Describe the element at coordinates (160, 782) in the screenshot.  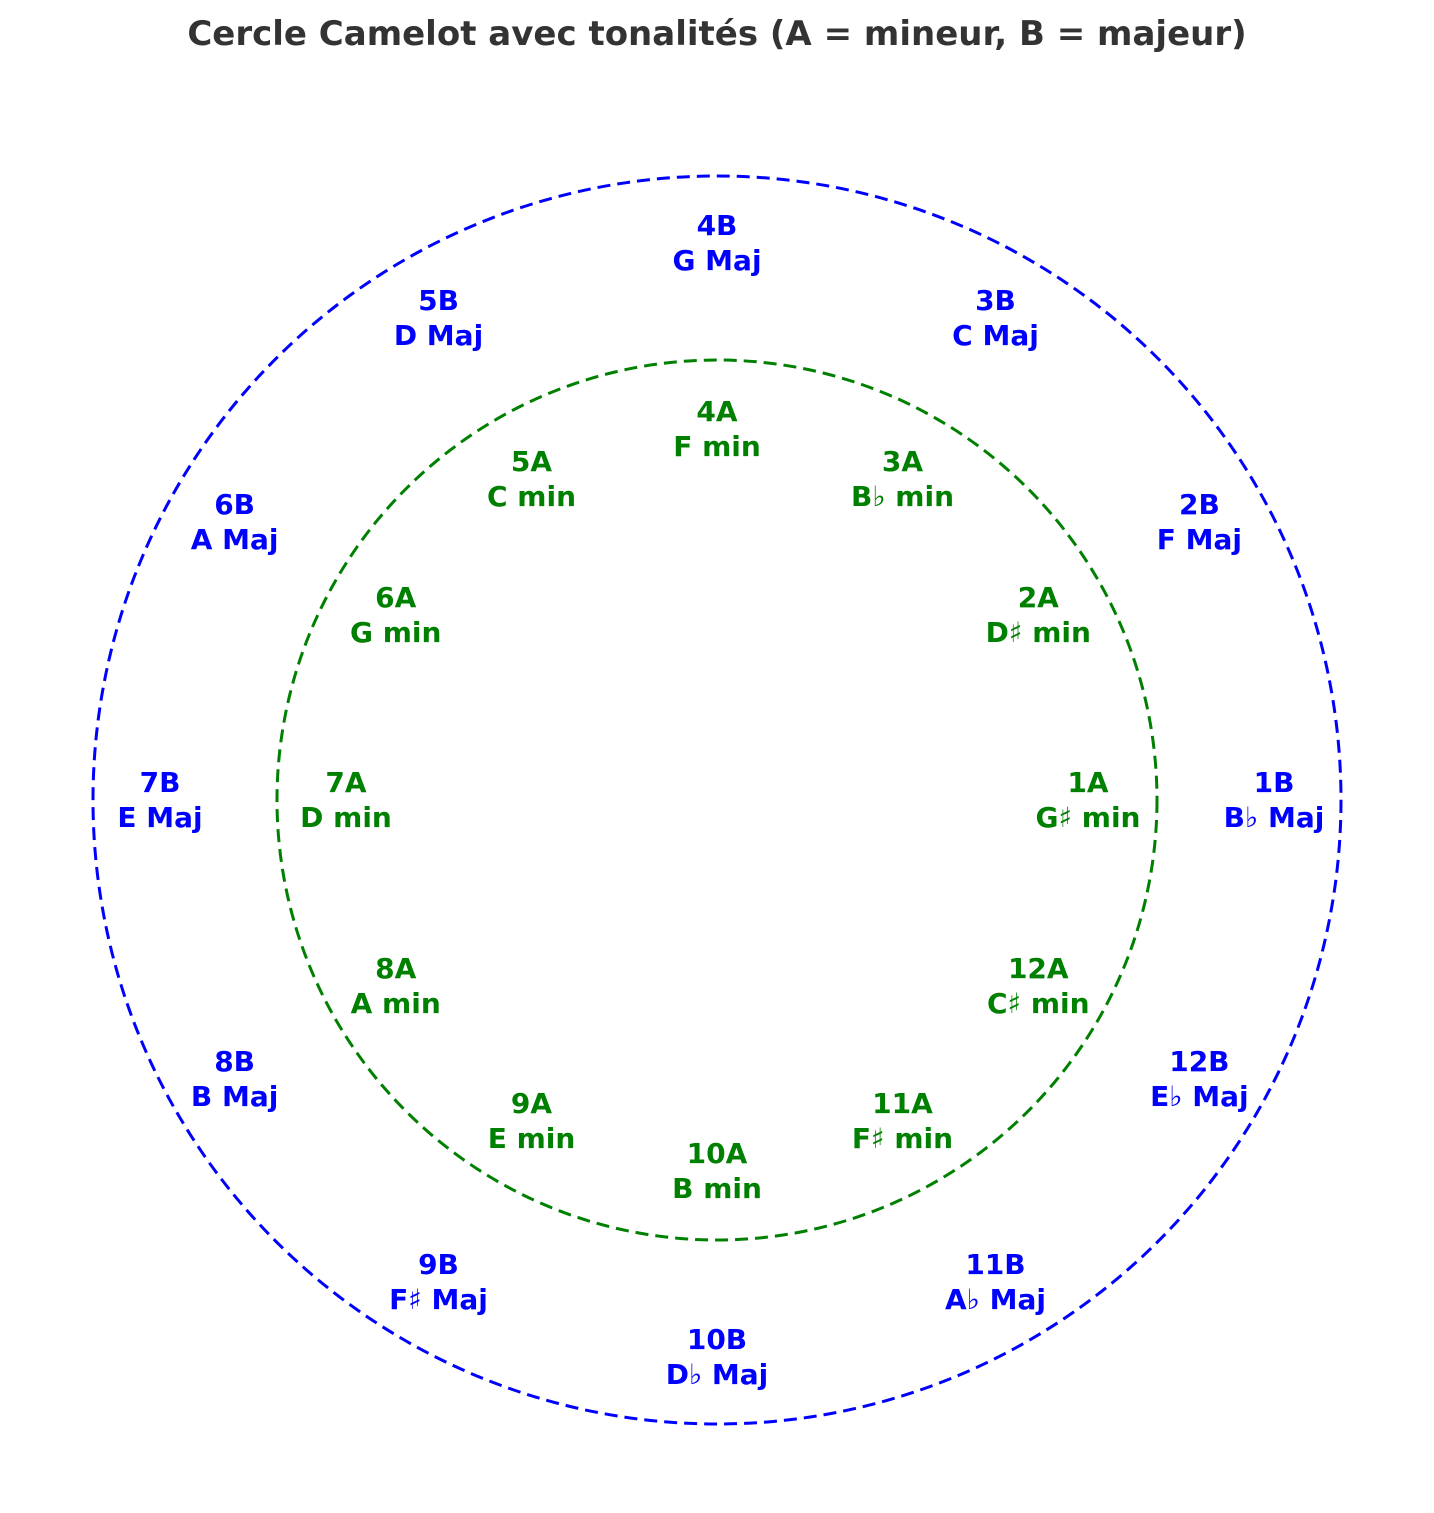
I see `camelot-code: 7B` at that location.